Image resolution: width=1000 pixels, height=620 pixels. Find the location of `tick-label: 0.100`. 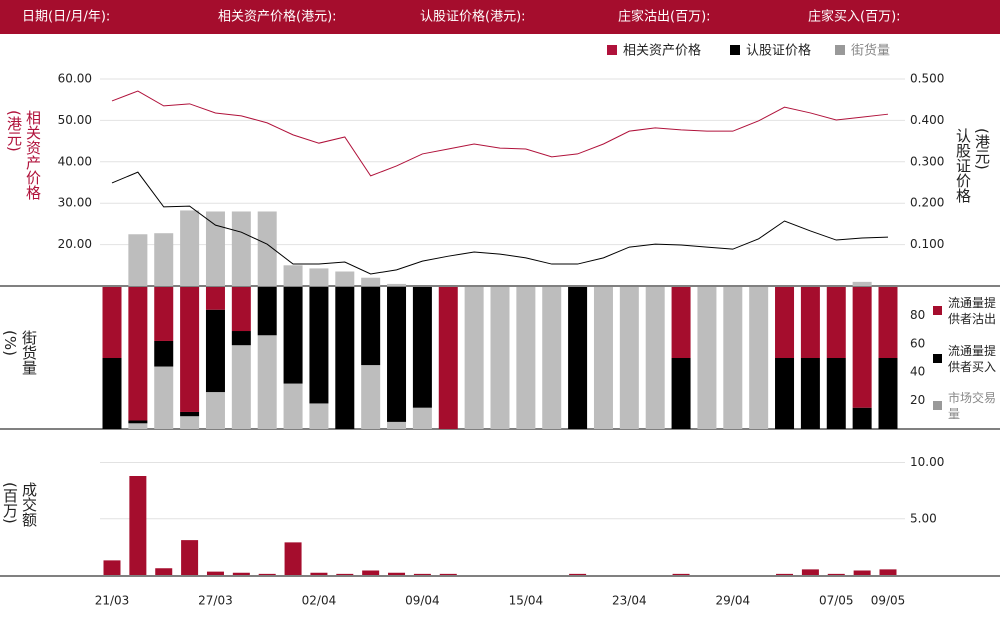

tick-label: 0.100 is located at coordinates (927, 244).